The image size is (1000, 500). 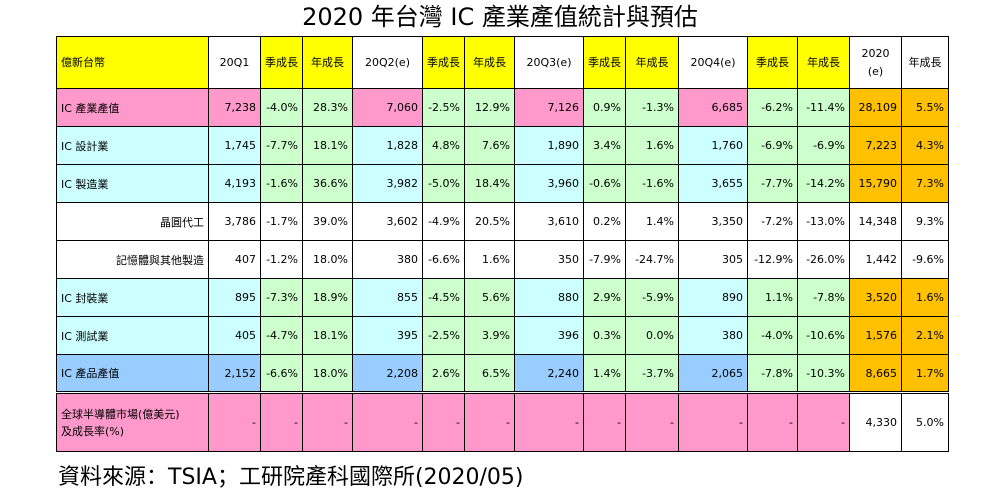 What do you see at coordinates (875, 107) in the screenshot?
I see `table-cell: 28,109` at bounding box center [875, 107].